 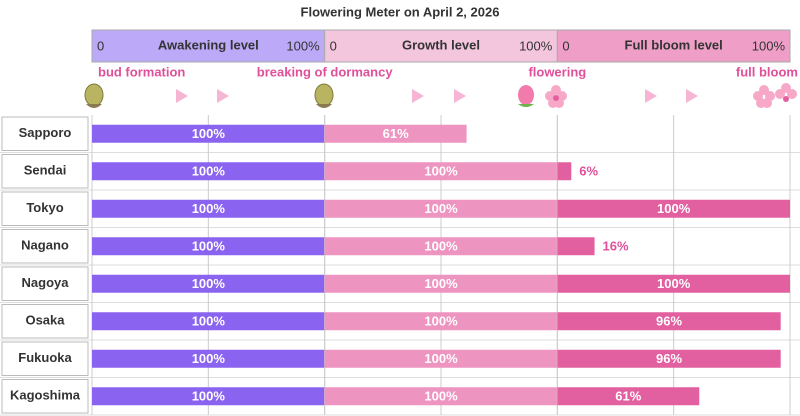 I want to click on milestone-label: flowering, so click(x=557, y=71).